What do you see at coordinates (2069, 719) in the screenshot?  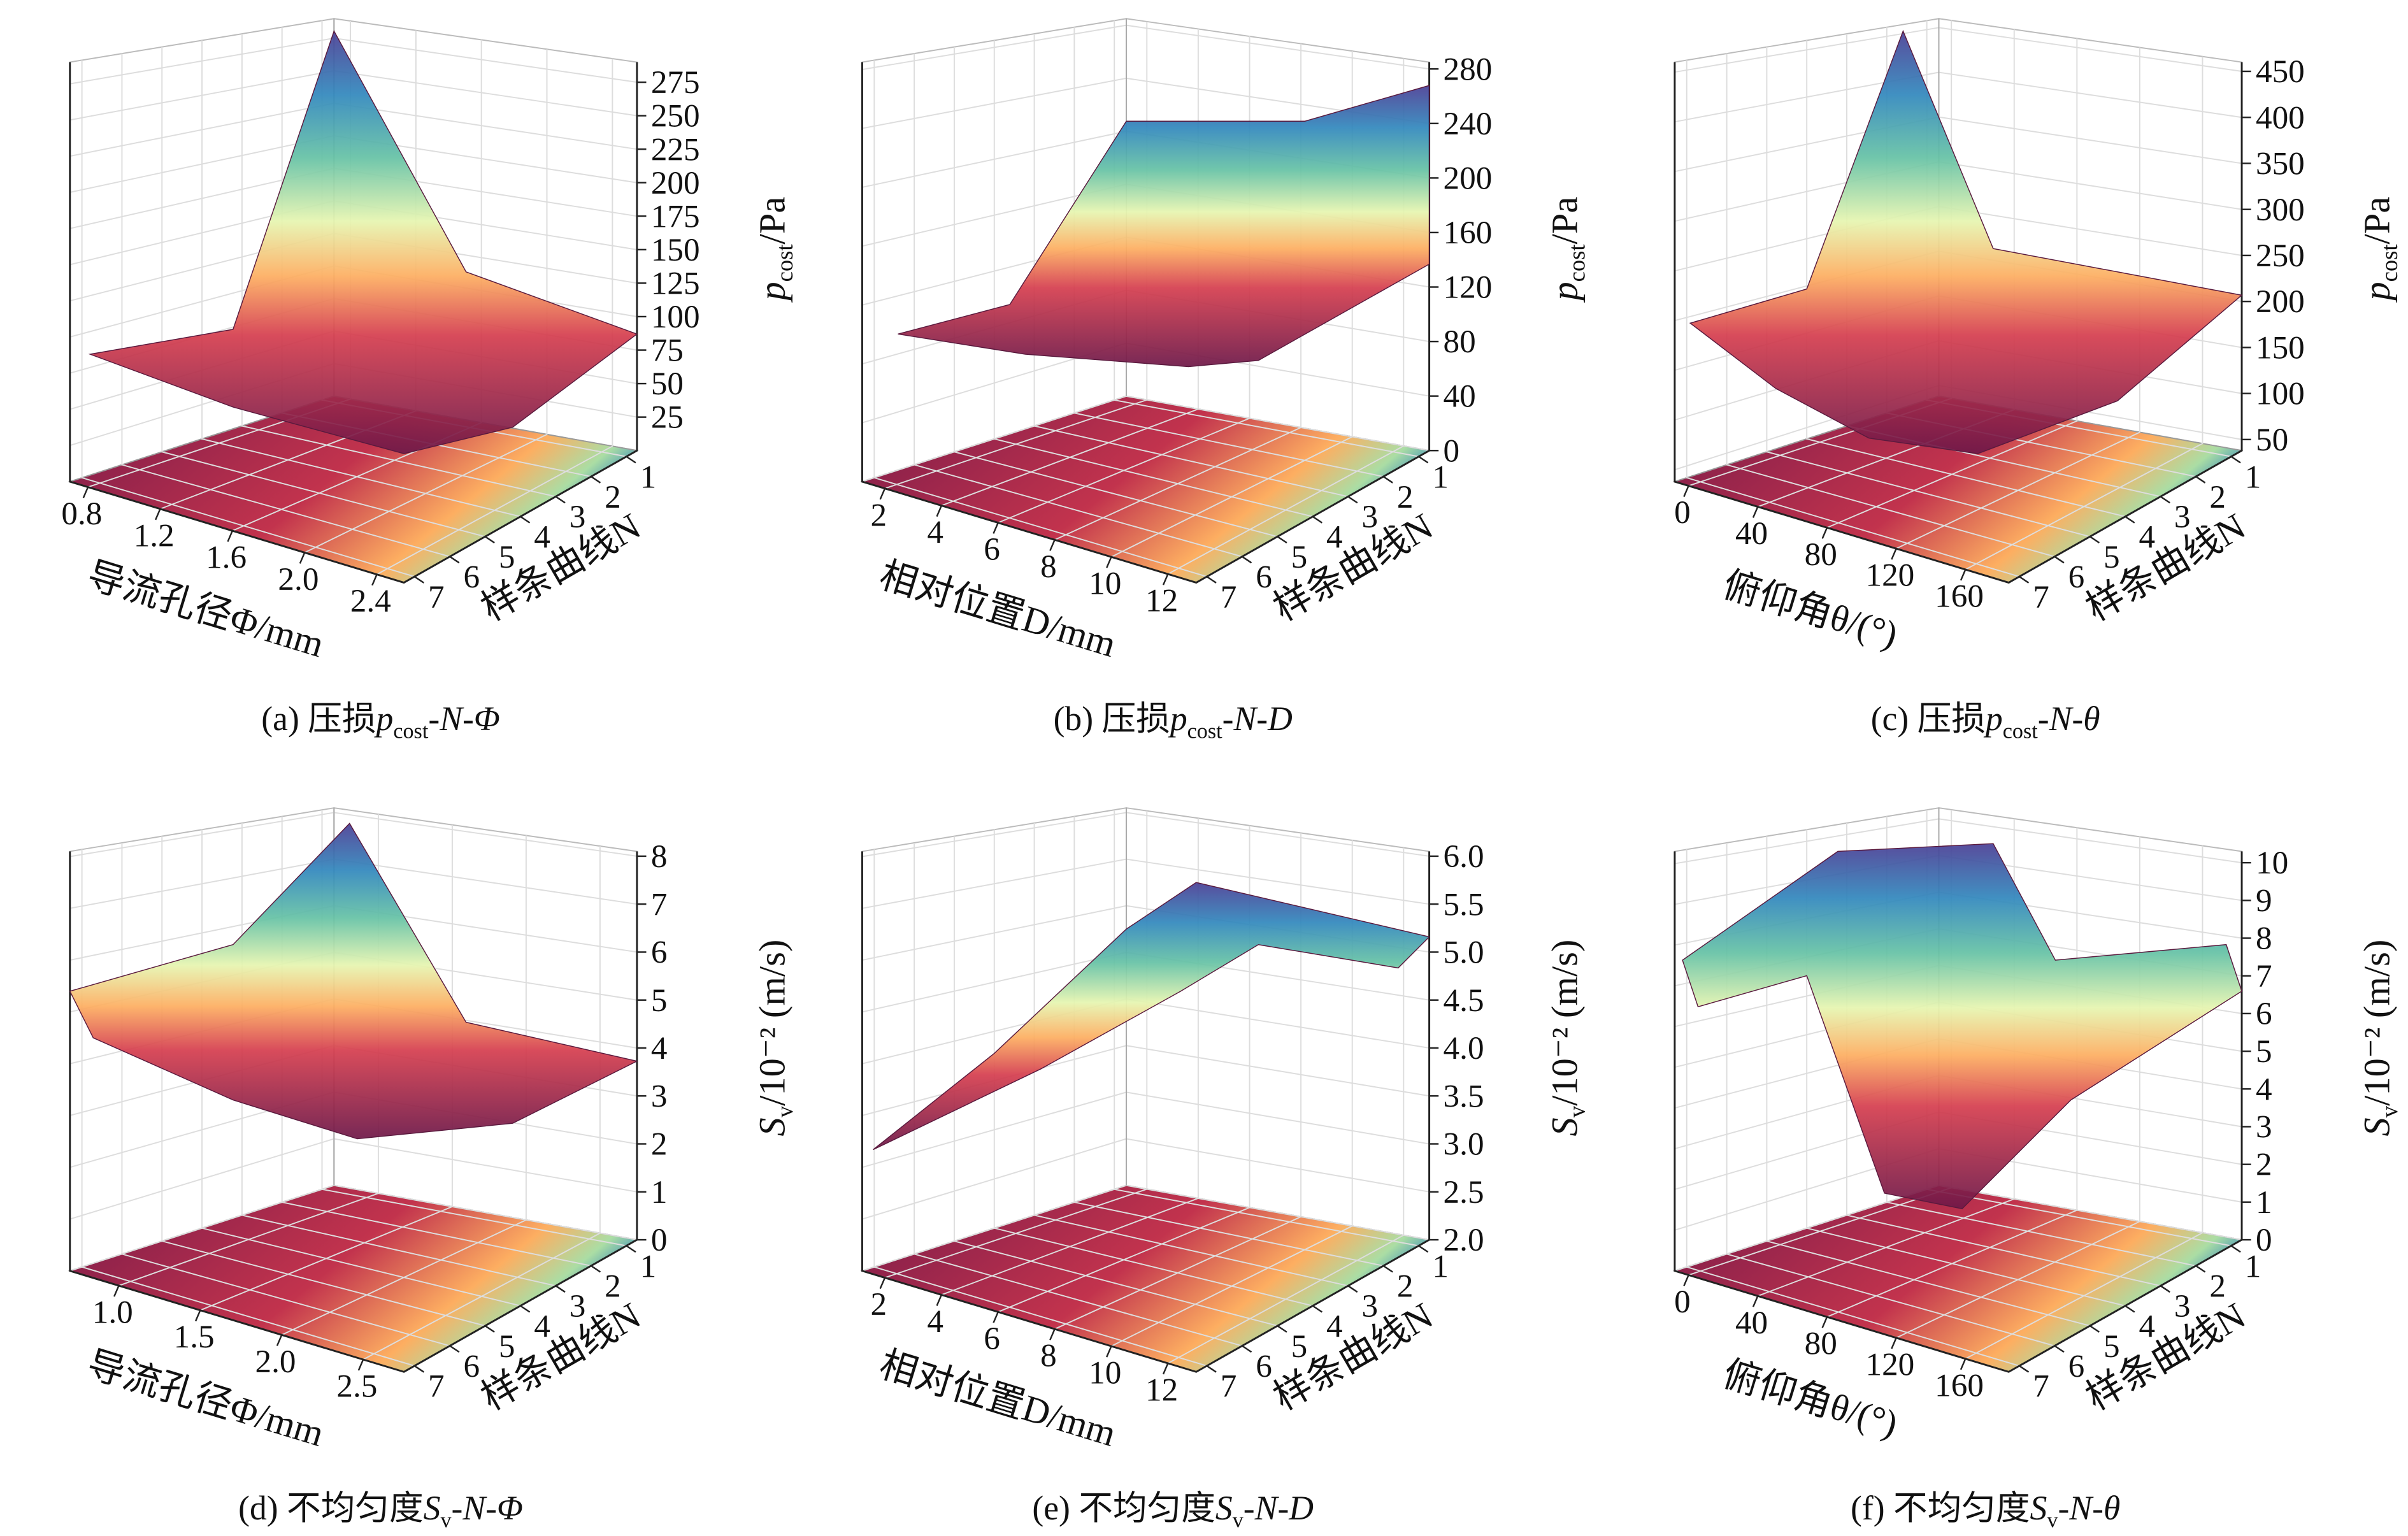 I see `caption-suffix: -N-θ` at bounding box center [2069, 719].